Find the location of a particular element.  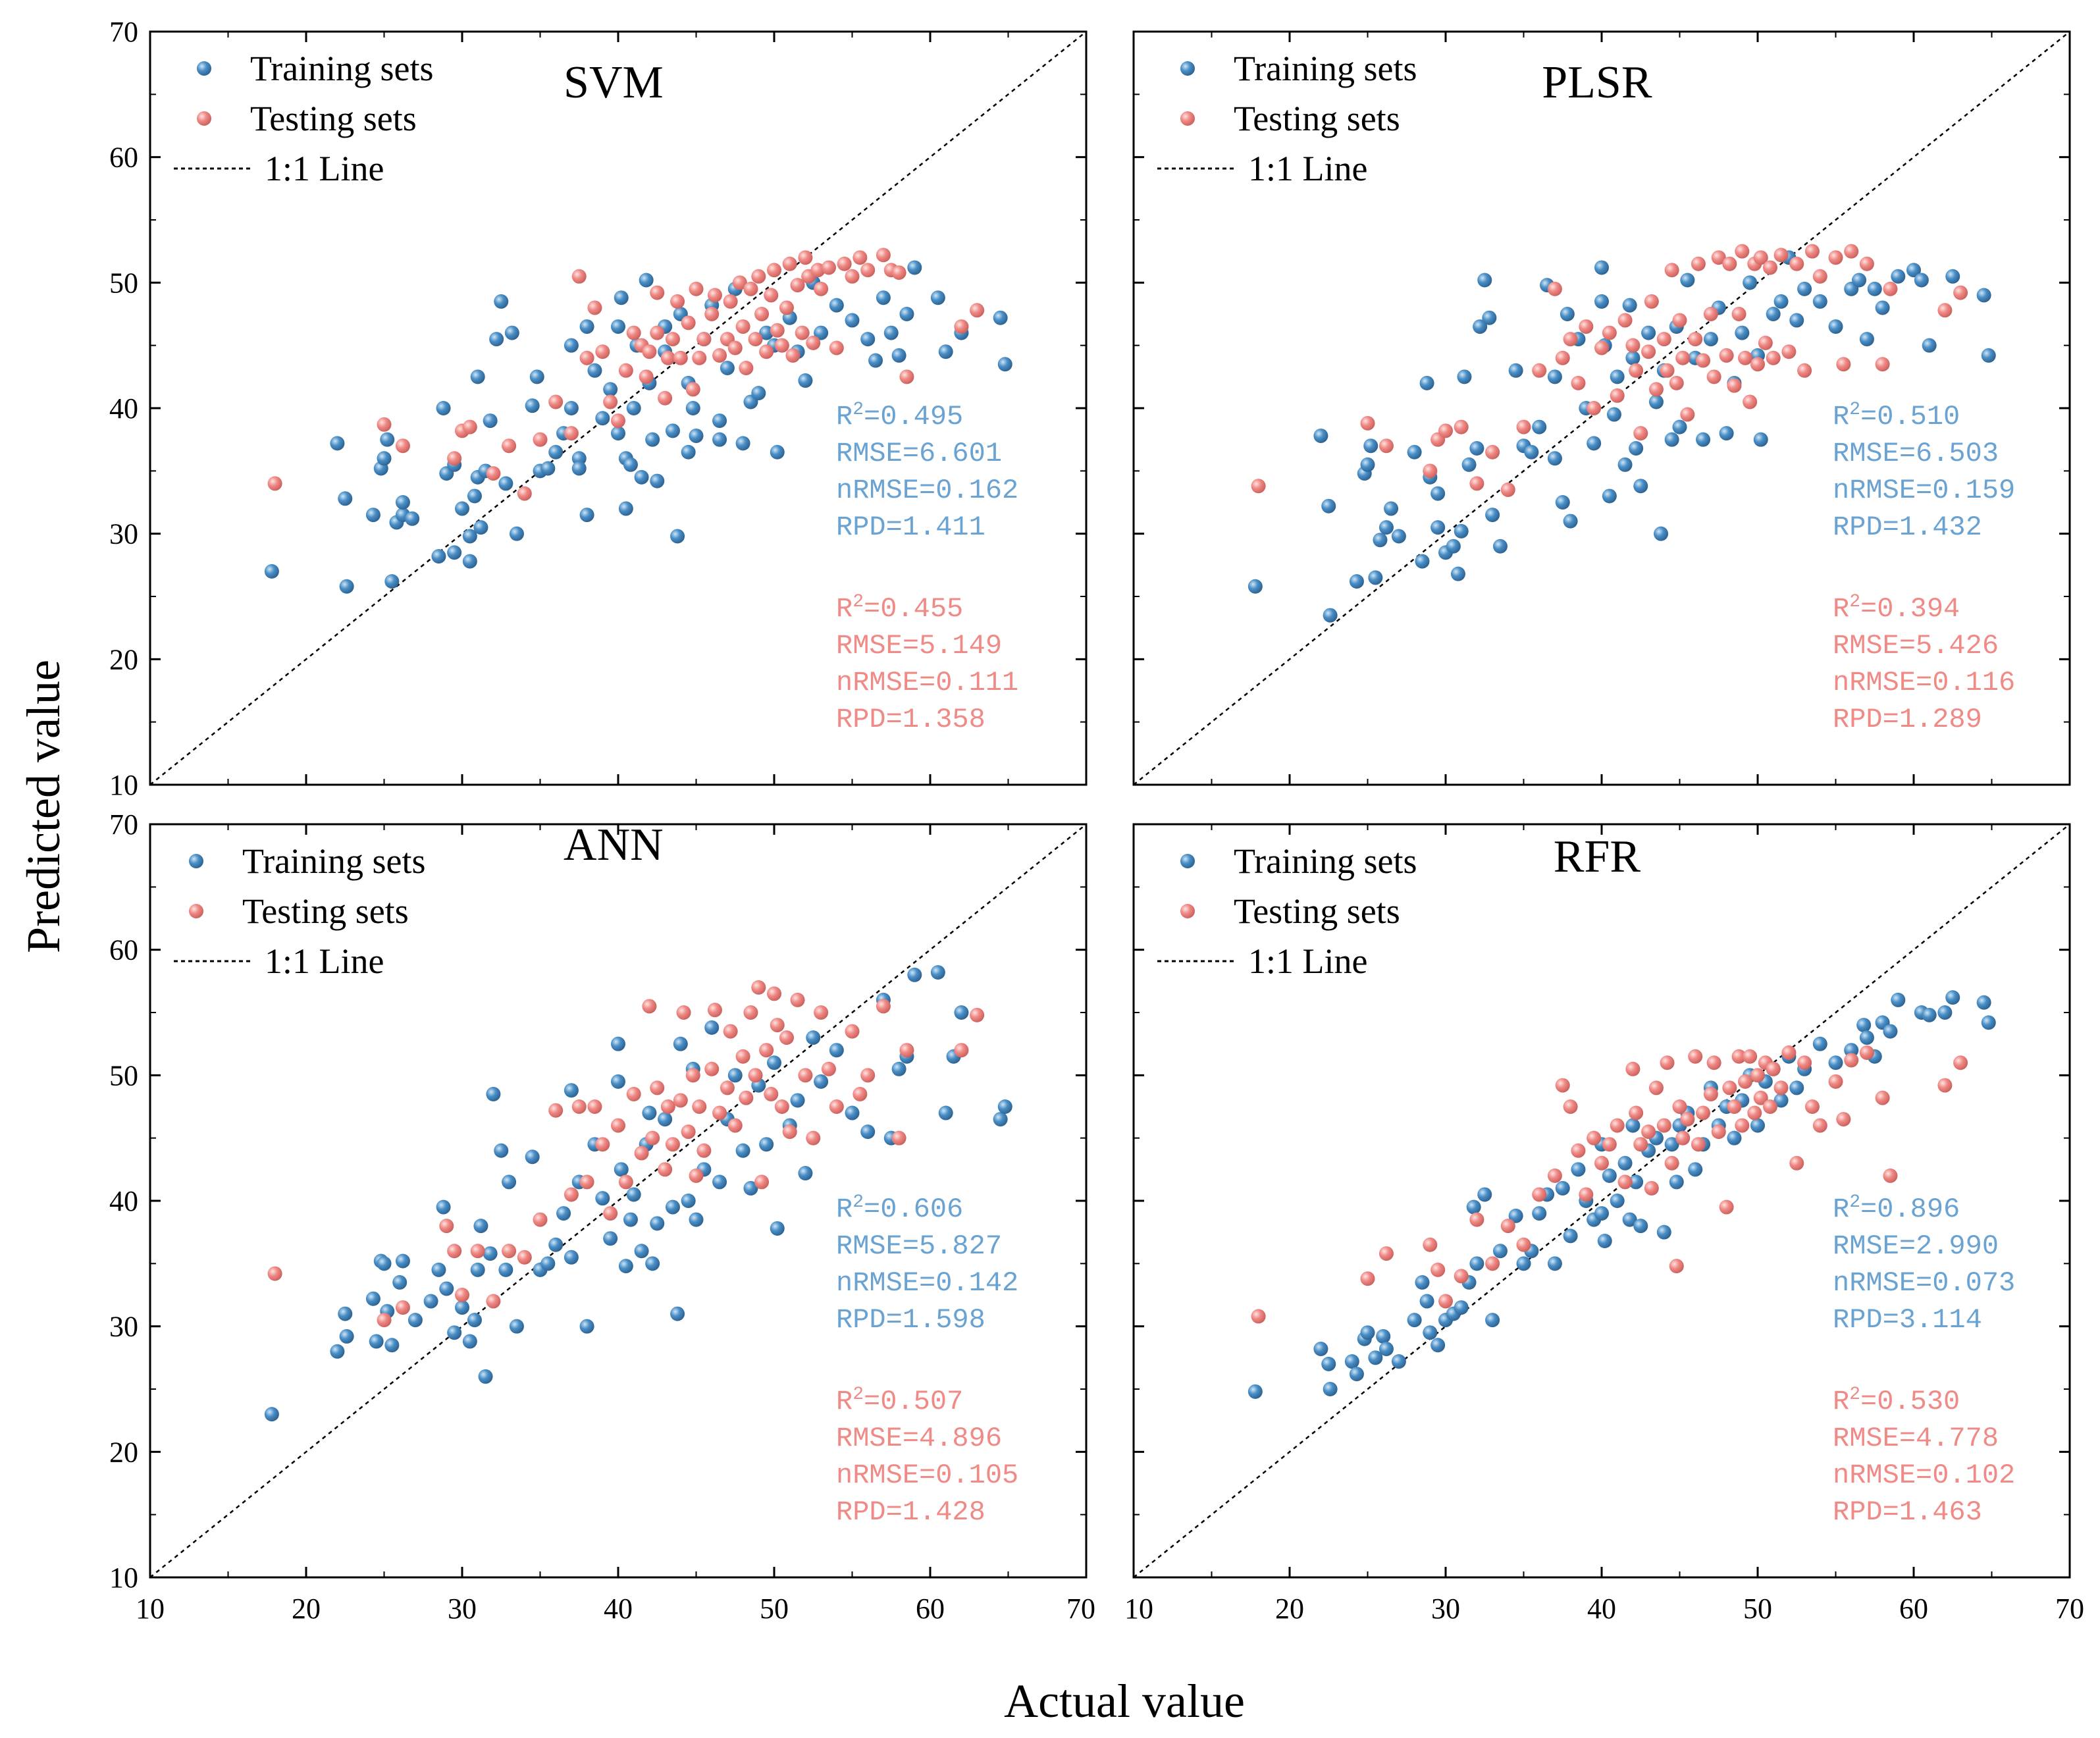

stat-testing: RPD=1.358 is located at coordinates (910, 720).